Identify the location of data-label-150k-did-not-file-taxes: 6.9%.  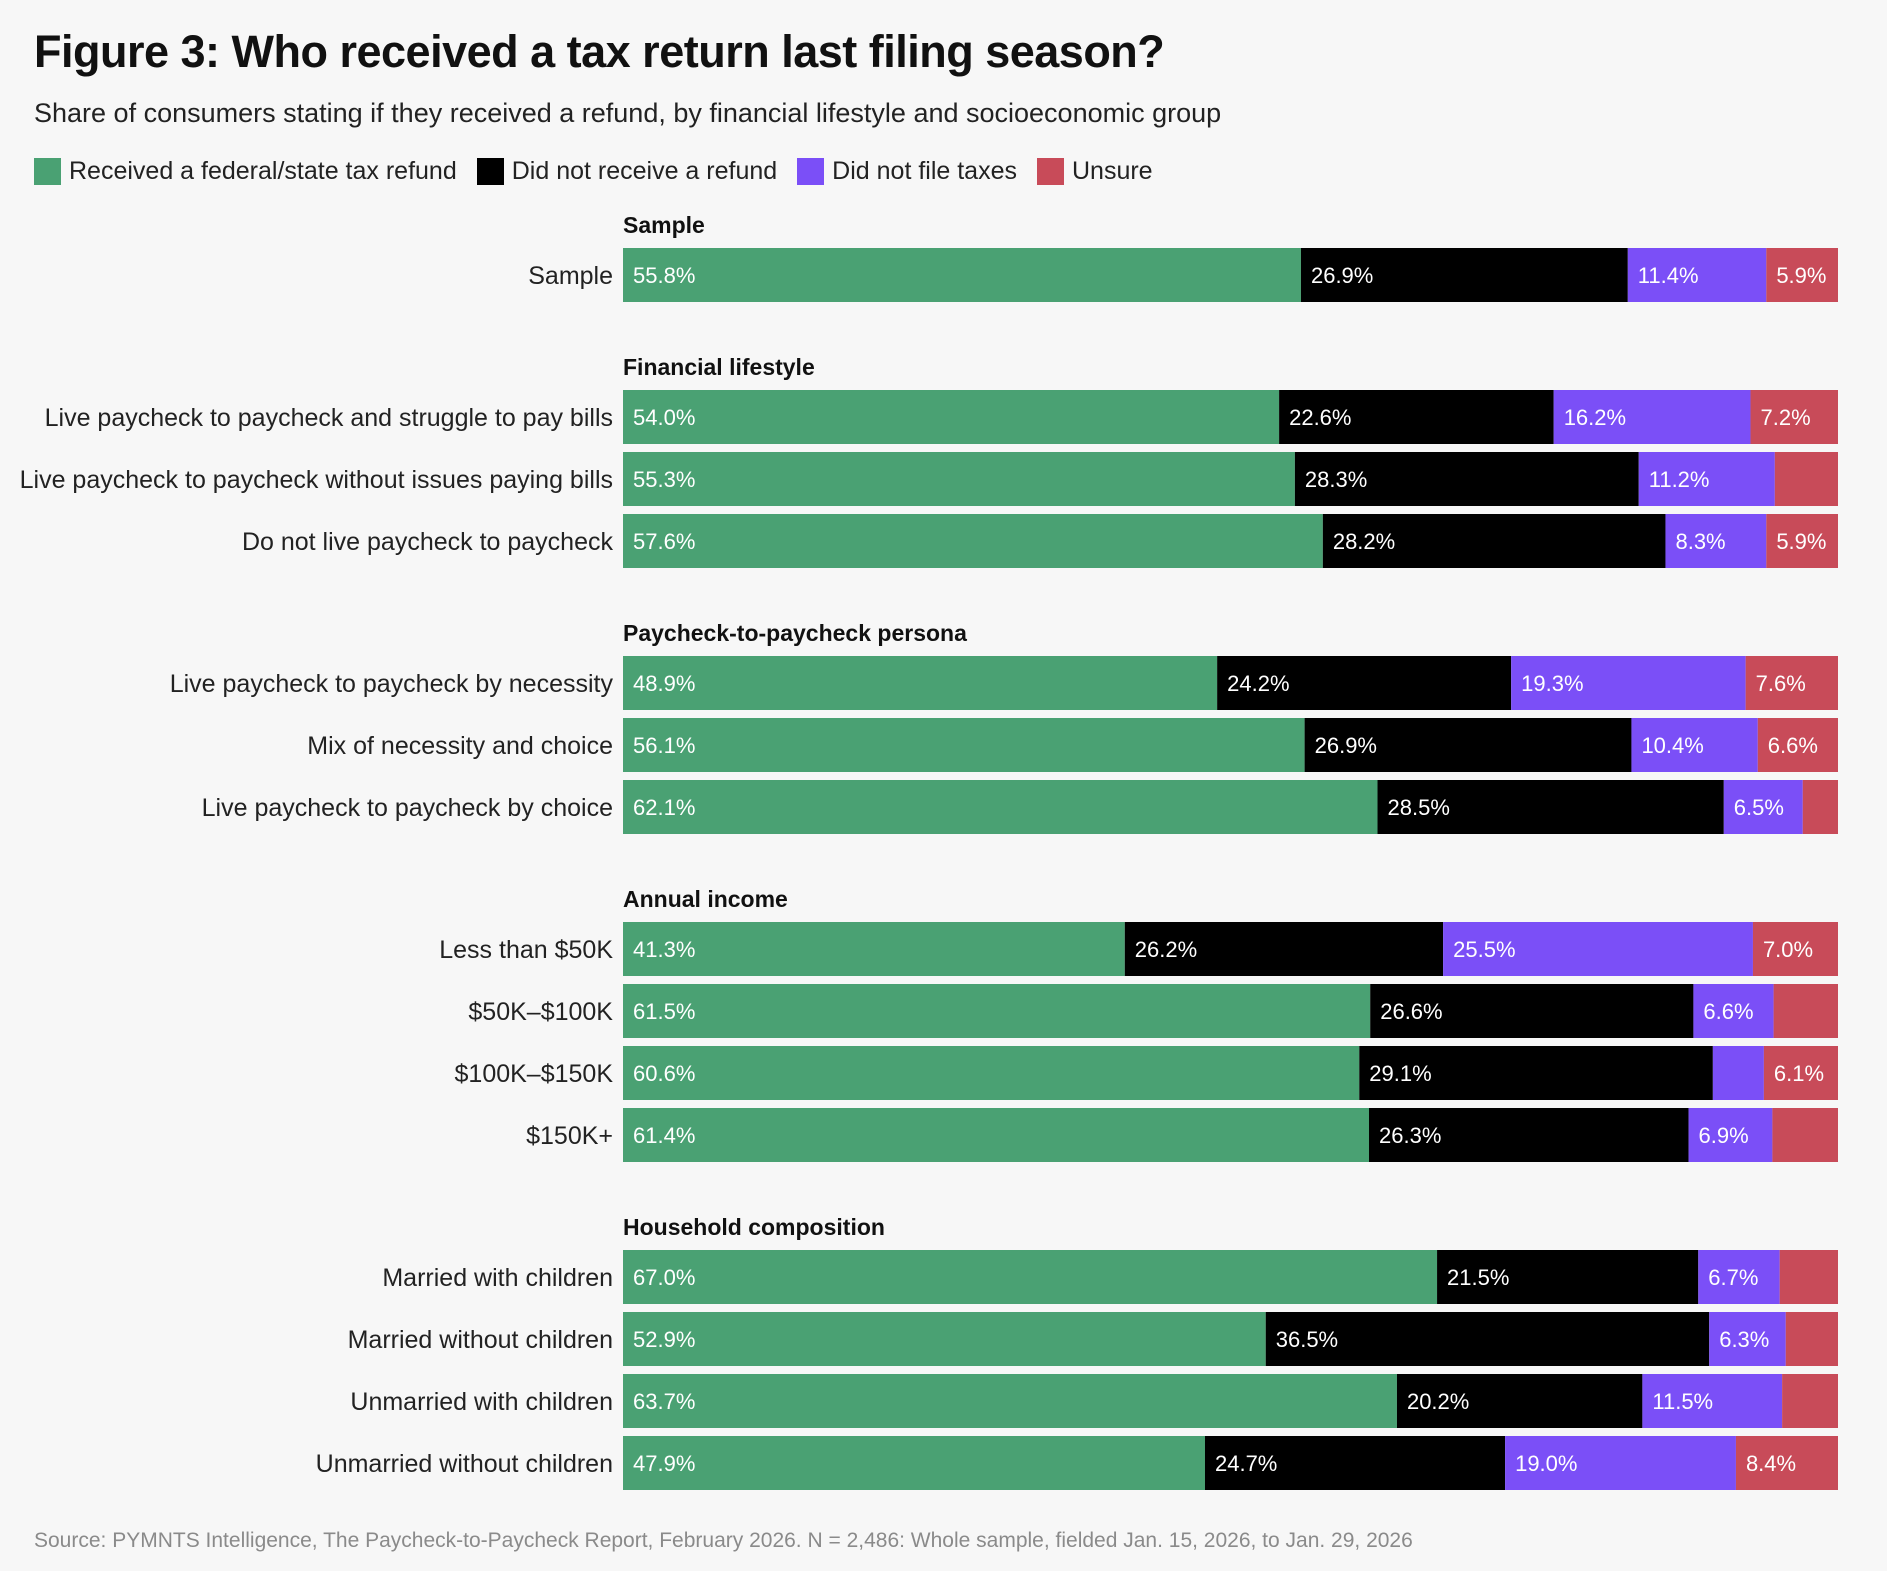
(1724, 1135).